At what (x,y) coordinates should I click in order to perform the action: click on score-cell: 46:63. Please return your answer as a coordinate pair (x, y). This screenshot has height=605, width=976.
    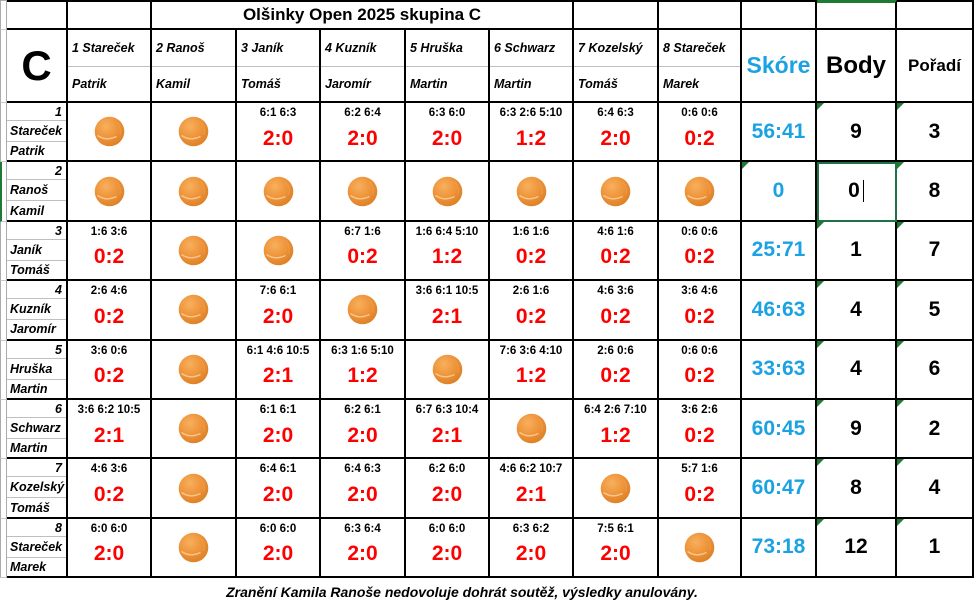
    Looking at the image, I should click on (779, 311).